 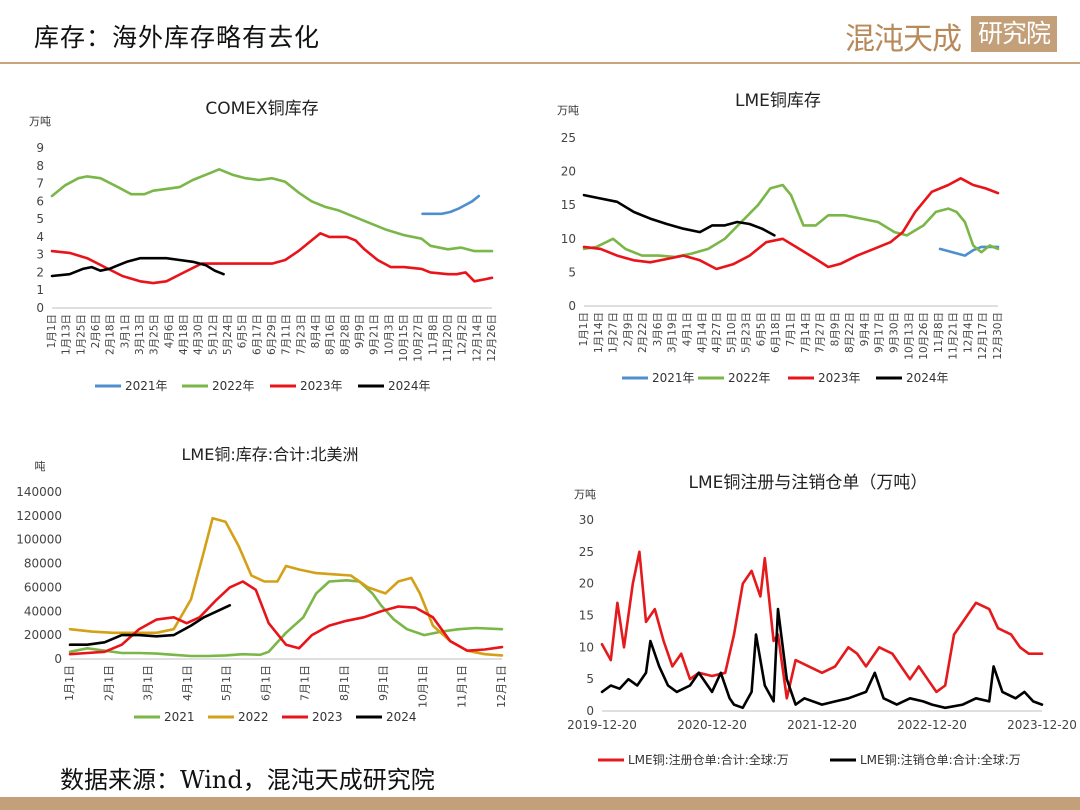 What do you see at coordinates (404, 338) in the screenshot?
I see `x-tick-label: 10月15日` at bounding box center [404, 338].